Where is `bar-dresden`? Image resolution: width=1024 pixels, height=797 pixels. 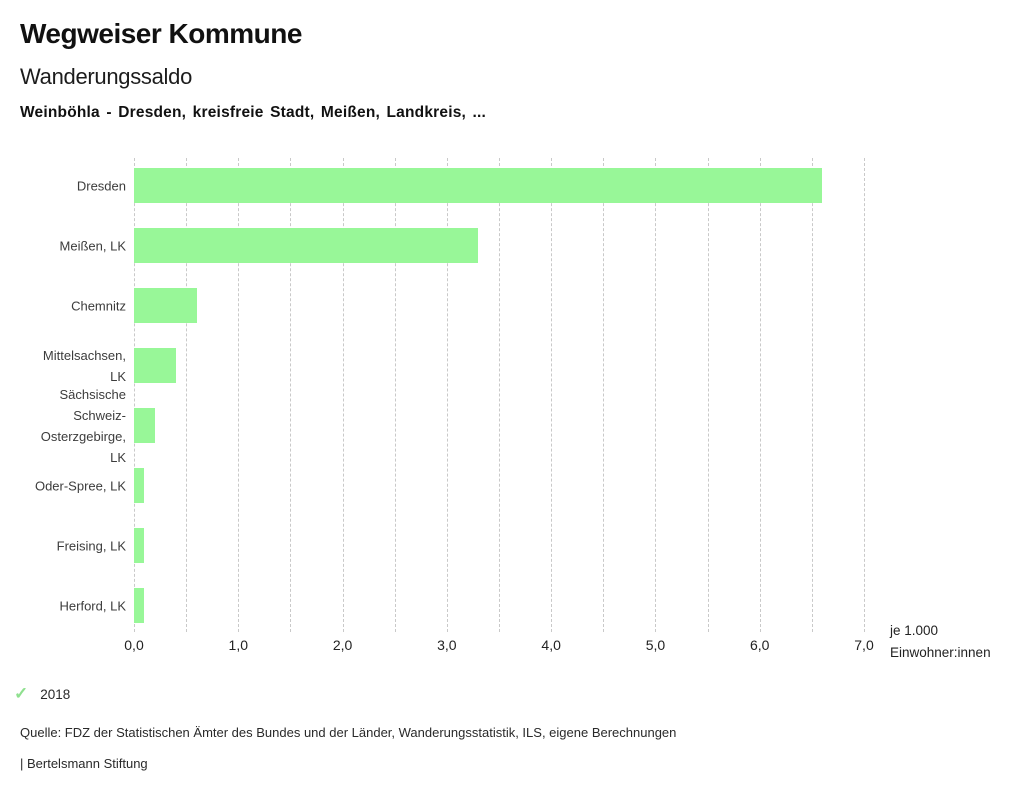 bar-dresden is located at coordinates (478, 185).